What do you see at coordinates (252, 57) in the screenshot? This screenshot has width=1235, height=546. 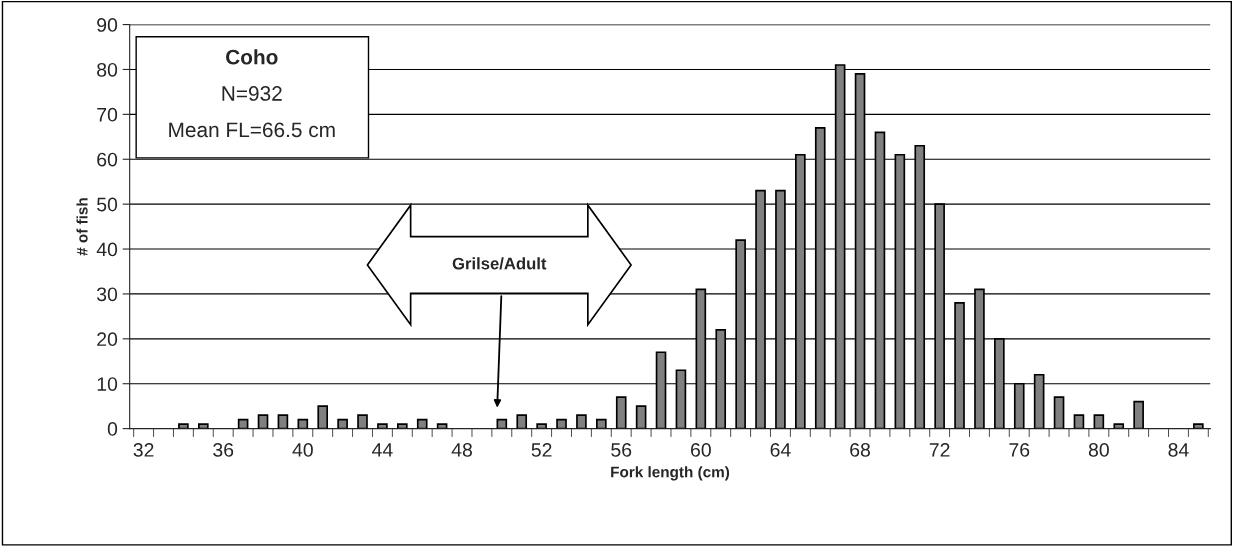 I see `text: Coho` at bounding box center [252, 57].